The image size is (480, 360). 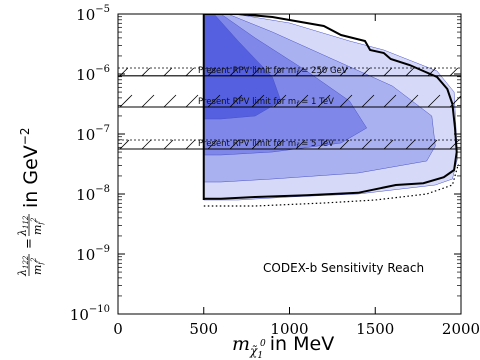 What do you see at coordinates (266, 144) in the screenshot?
I see `rpv-limit-label-3: Present RPV limit for mf̃ = 5 TeV` at bounding box center [266, 144].